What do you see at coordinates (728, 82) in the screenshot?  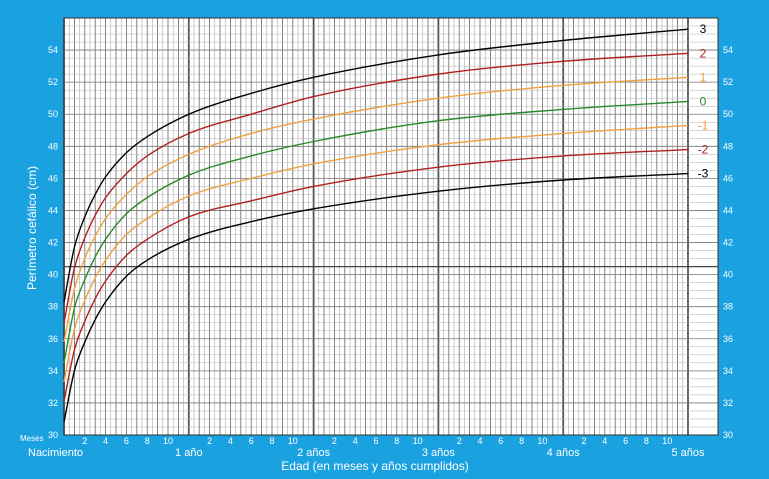 I see `y-tick-label-right: 52` at bounding box center [728, 82].